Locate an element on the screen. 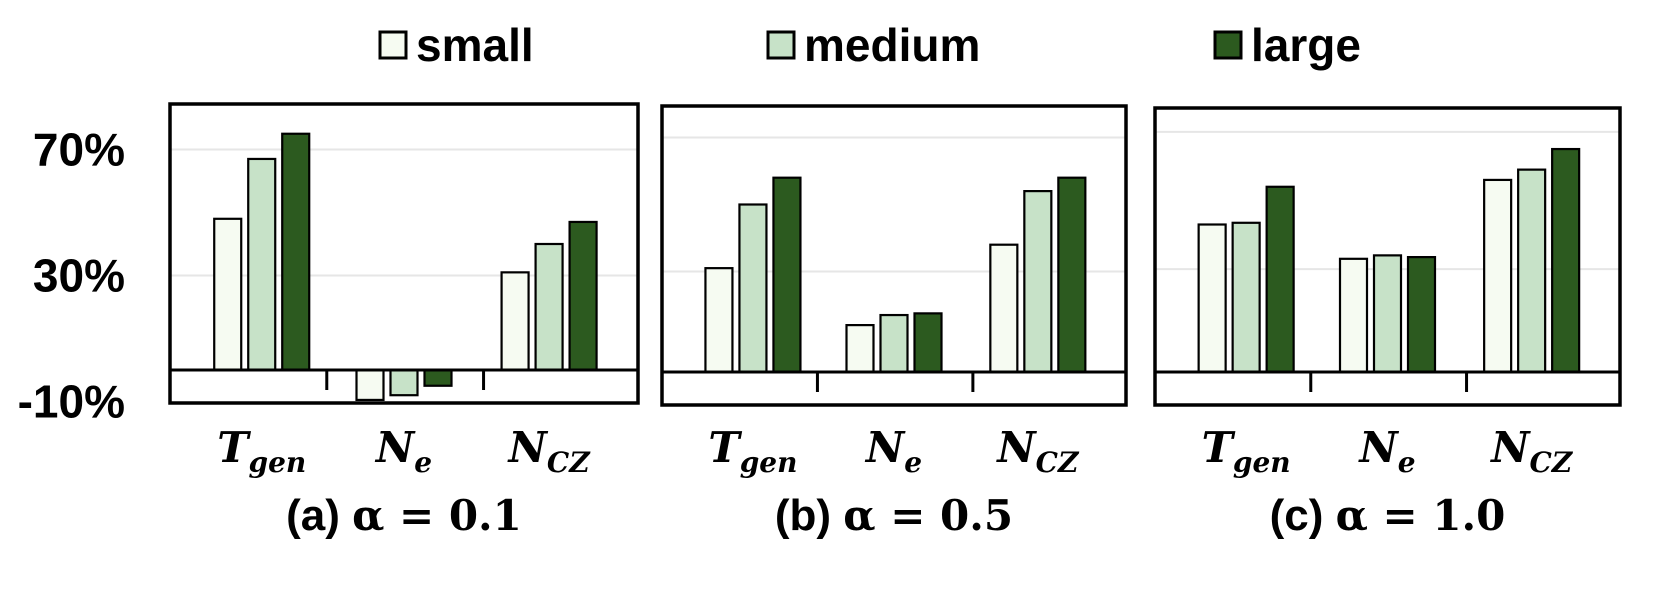  panel-caption: (a) α = 0.1 is located at coordinates (404, 515).